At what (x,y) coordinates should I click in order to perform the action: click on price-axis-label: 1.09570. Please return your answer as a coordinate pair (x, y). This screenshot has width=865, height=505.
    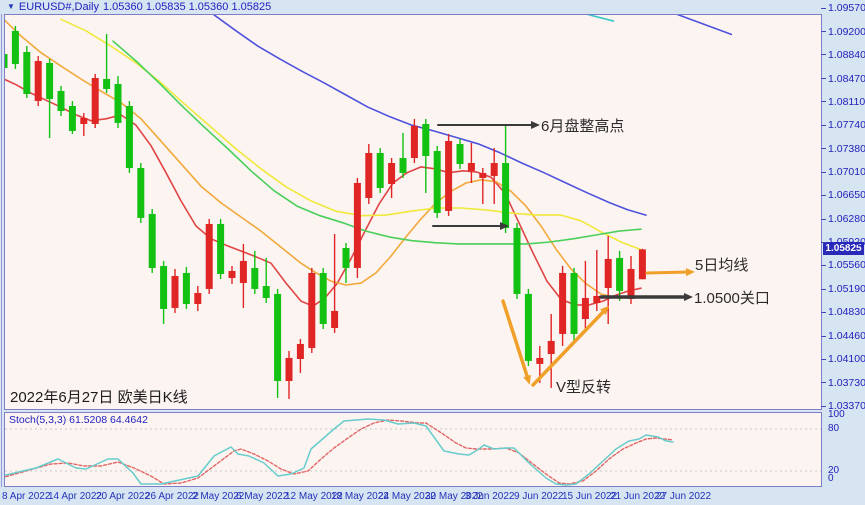
    Looking at the image, I should click on (846, 8).